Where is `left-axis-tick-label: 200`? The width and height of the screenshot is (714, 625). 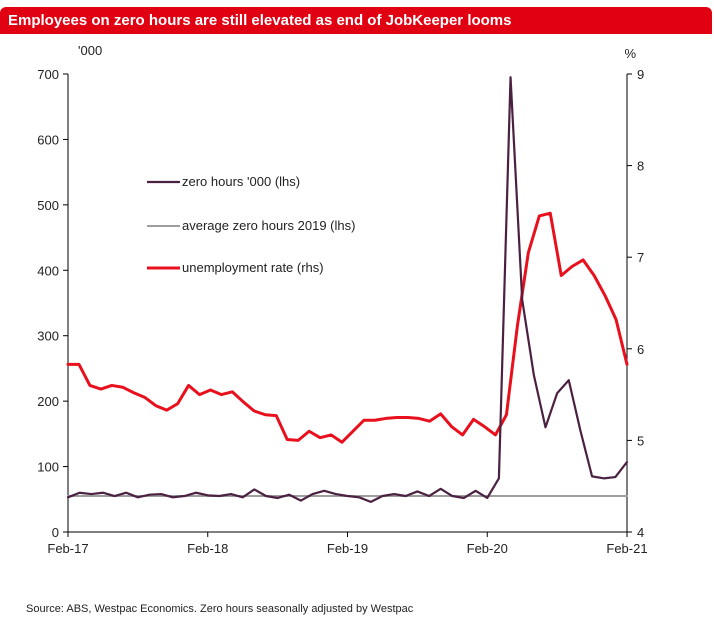
left-axis-tick-label: 200 is located at coordinates (48, 401).